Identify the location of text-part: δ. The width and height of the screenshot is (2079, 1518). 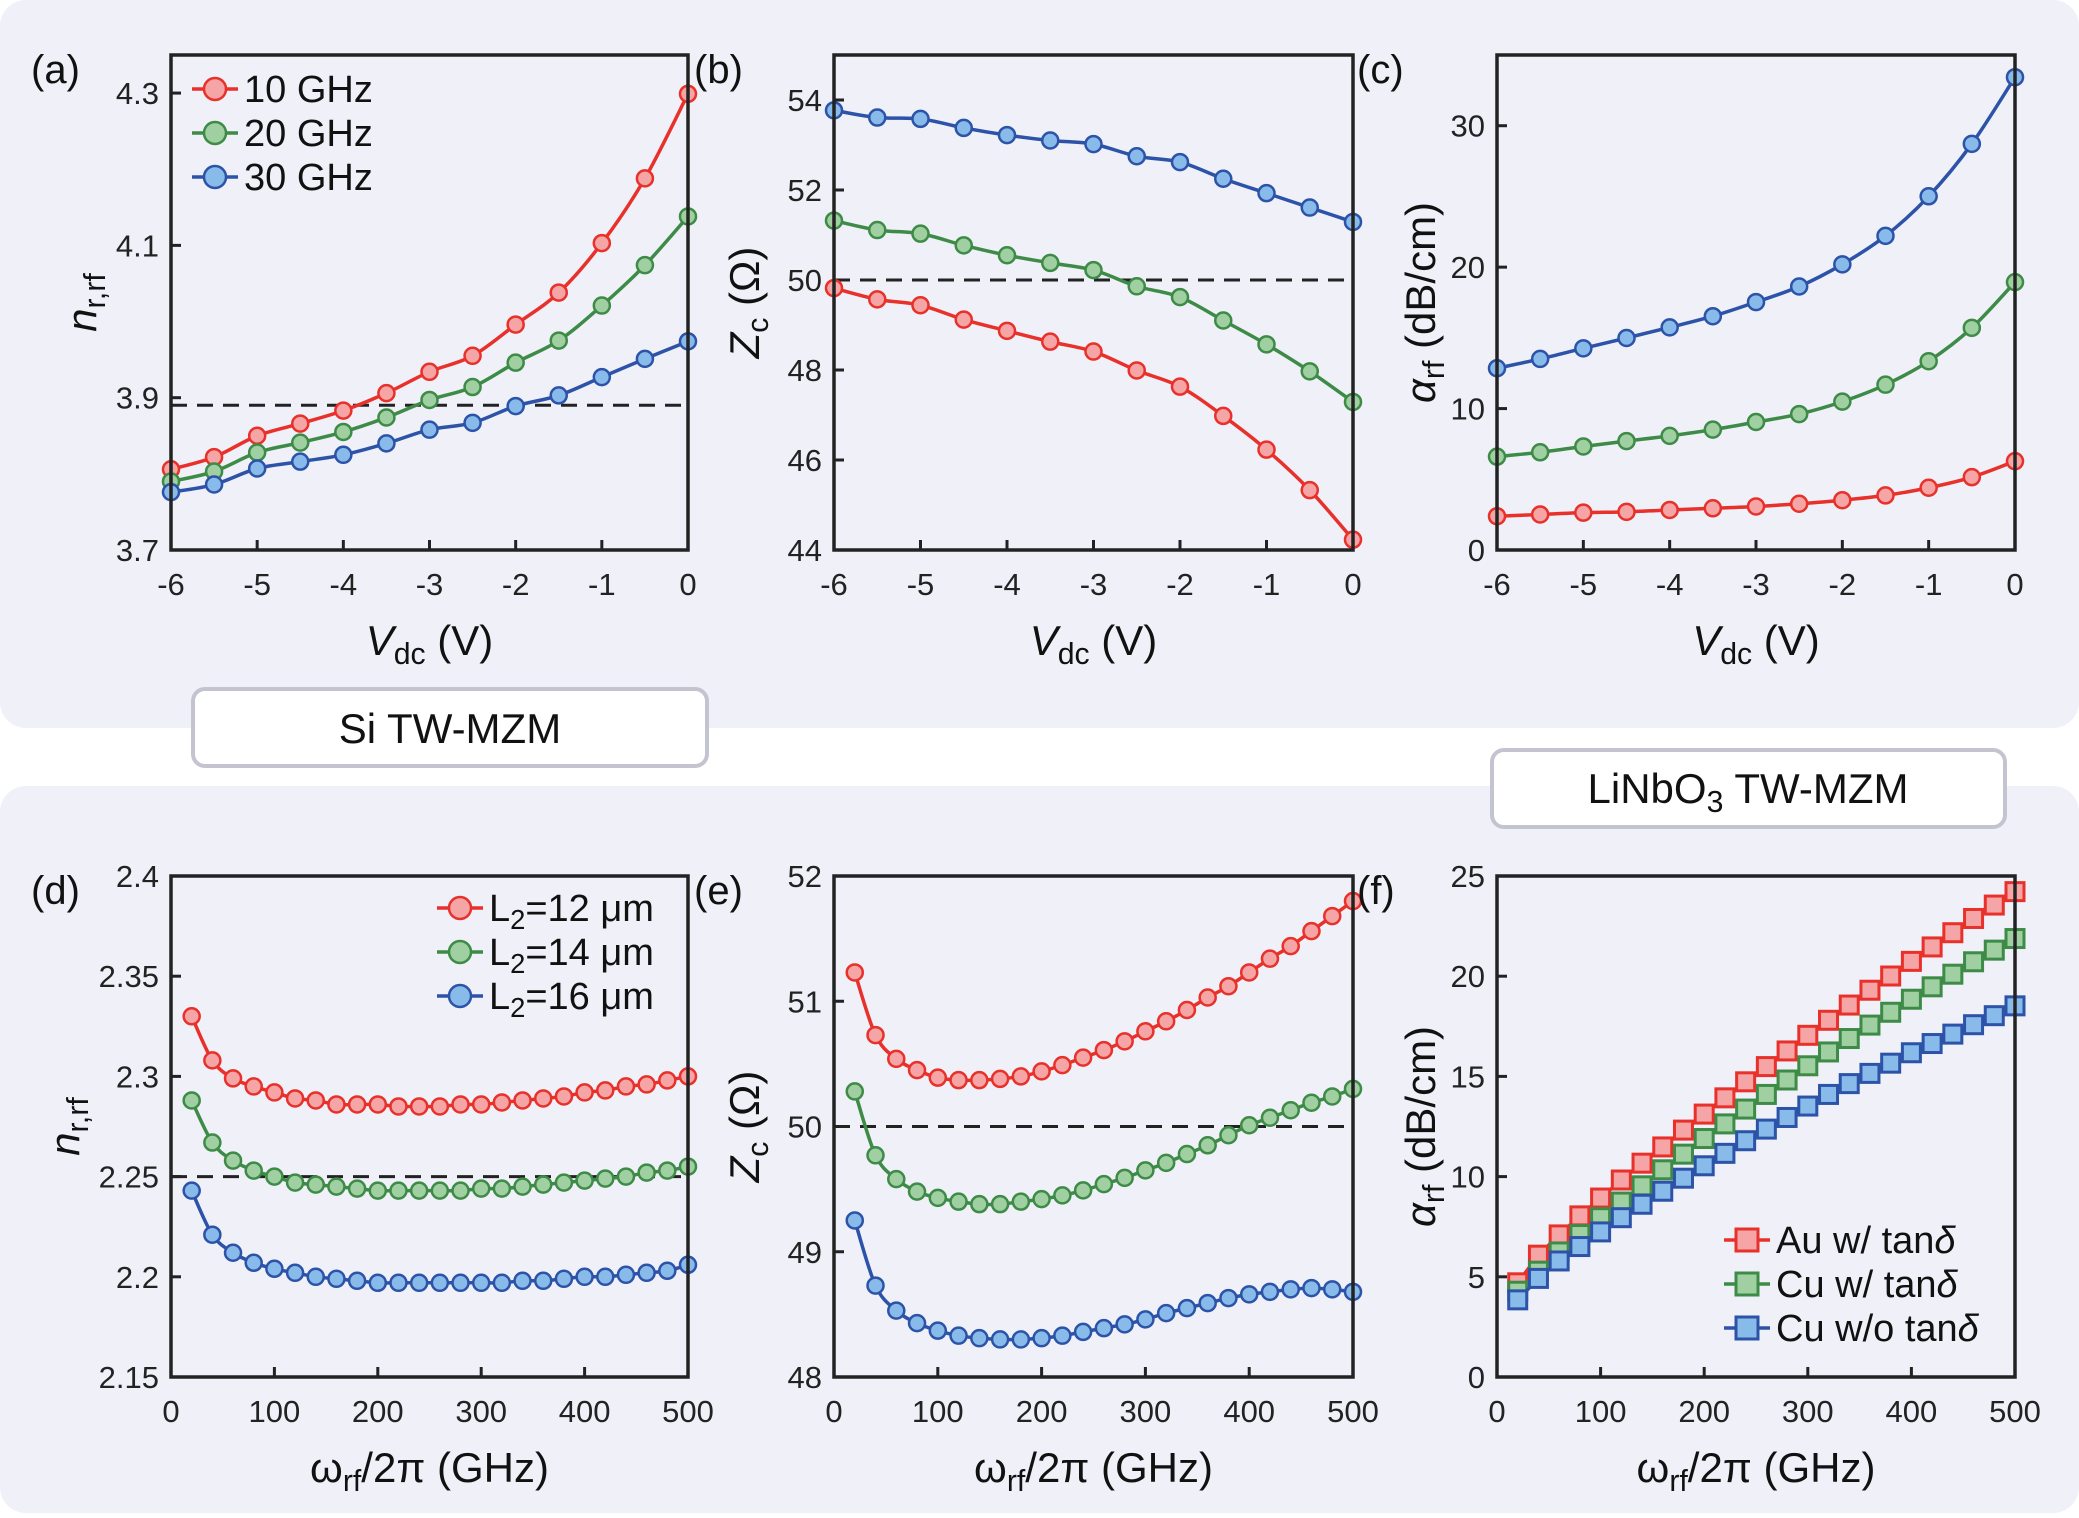
(1945, 1241).